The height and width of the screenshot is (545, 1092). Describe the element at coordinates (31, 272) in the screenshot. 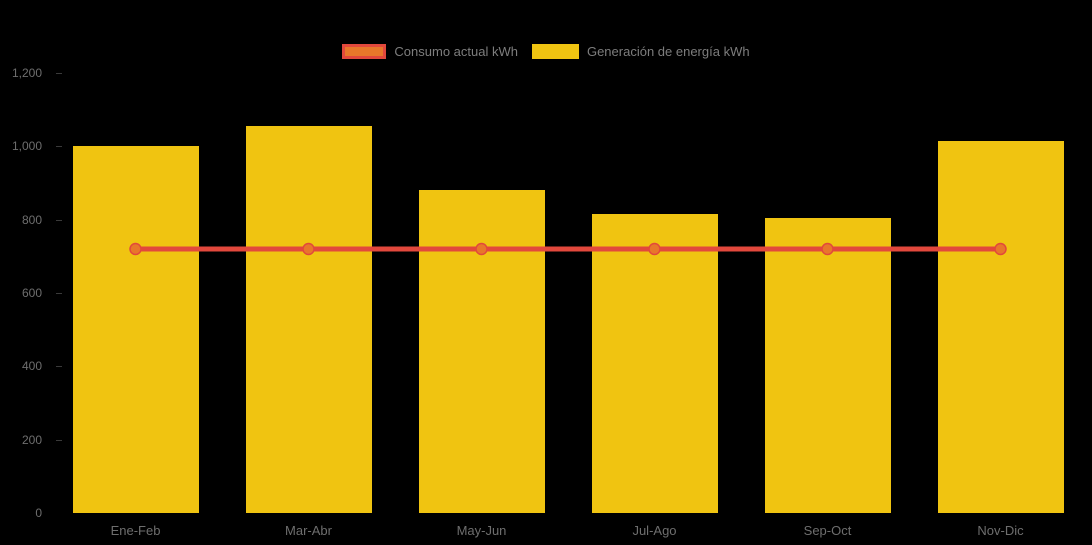

I see `y-axis: 0 200 400 600 800 1,000 1,200` at that location.